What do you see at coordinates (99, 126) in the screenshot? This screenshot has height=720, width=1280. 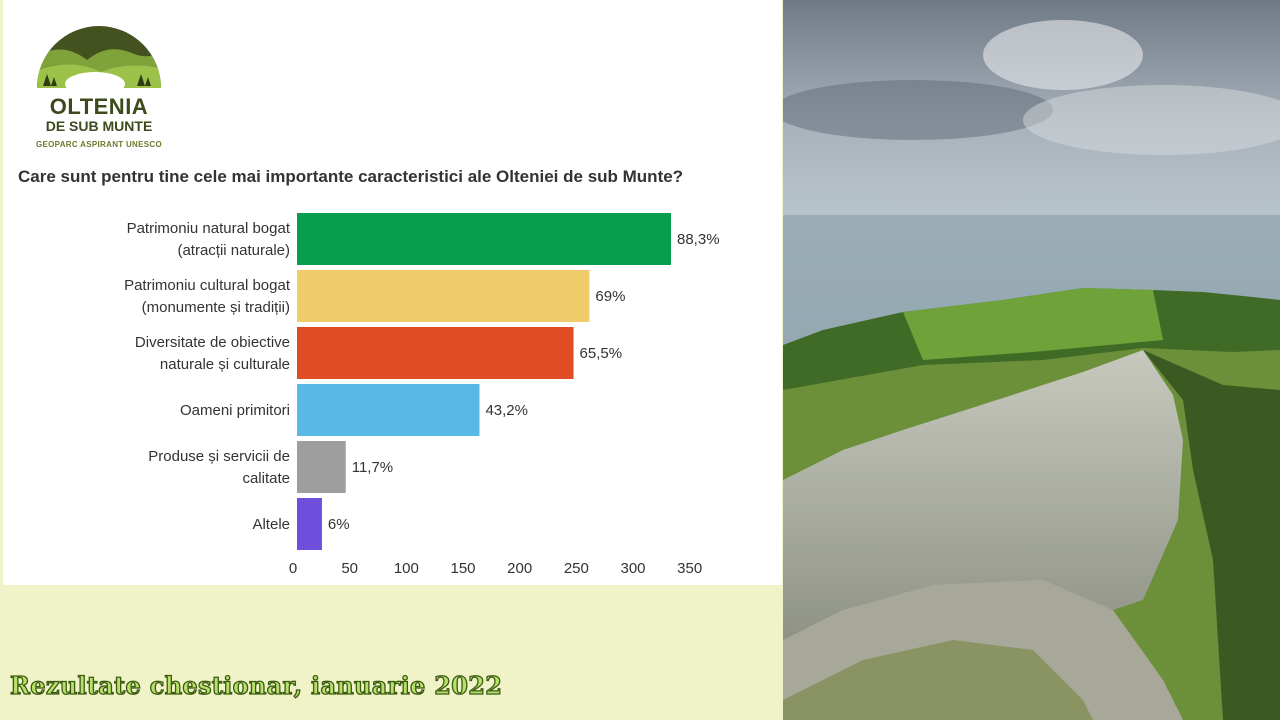 I see `logo-subtitle: DE SUB MUNTE` at bounding box center [99, 126].